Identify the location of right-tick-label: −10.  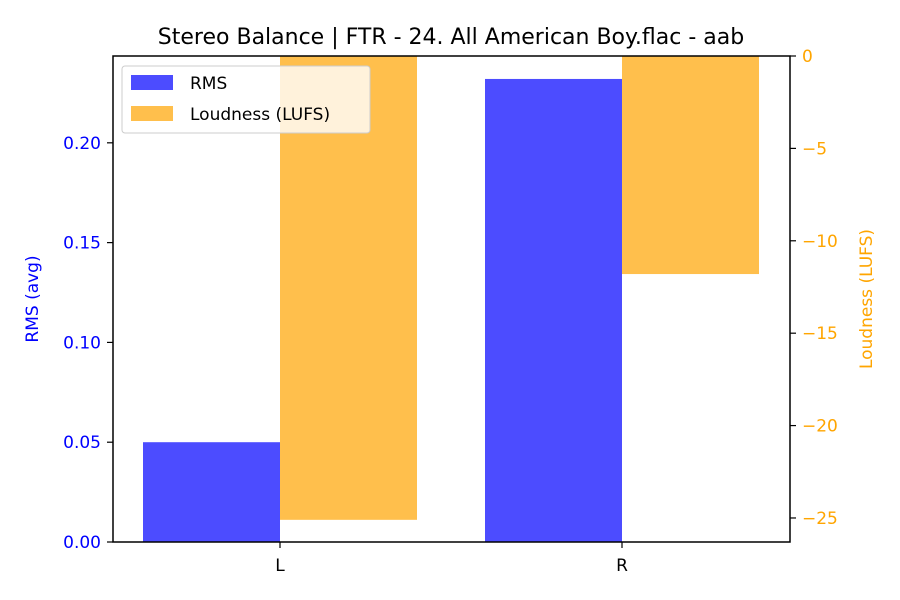
(820, 242).